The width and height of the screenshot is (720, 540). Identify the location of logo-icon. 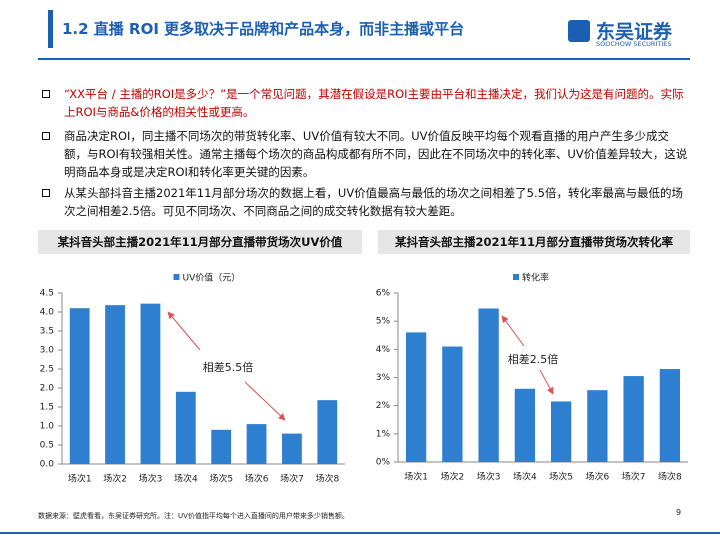
(579, 31).